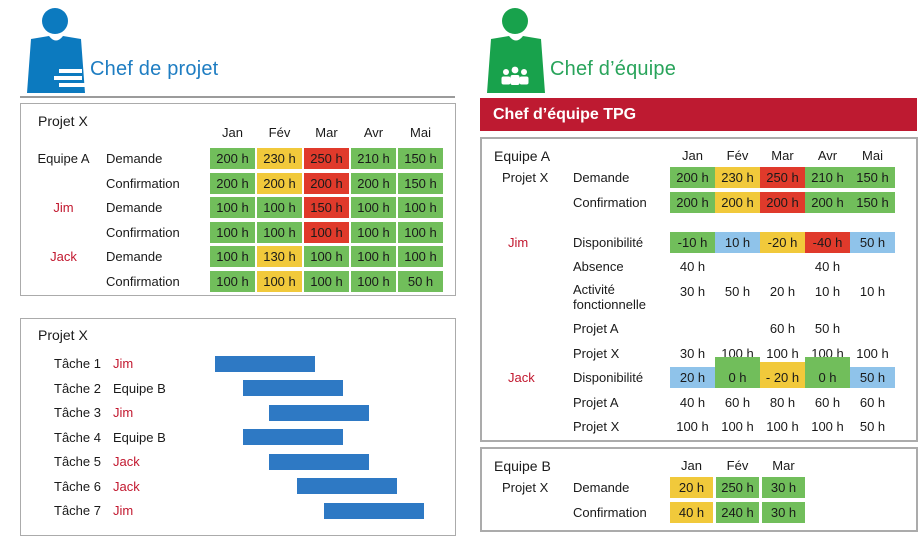  Describe the element at coordinates (522, 156) in the screenshot. I see `team-name: Equipe A` at that location.